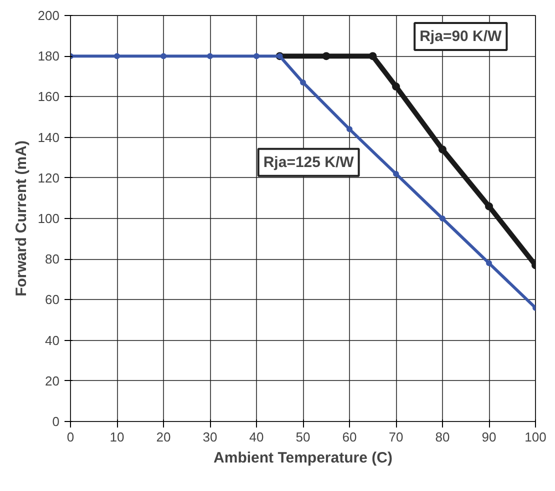  I want to click on y-tick-label: 160, so click(49, 96).